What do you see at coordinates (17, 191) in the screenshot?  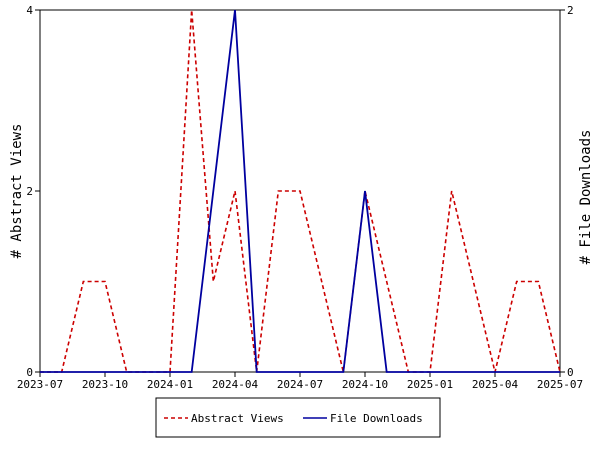 I see `y-left-axis-title: # Abstract Views` at bounding box center [17, 191].